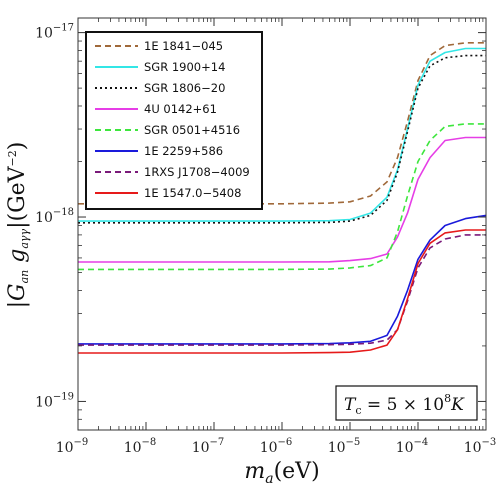 The height and width of the screenshot is (501, 498). I want to click on legend-label: 1E 1841−045, so click(183, 46).